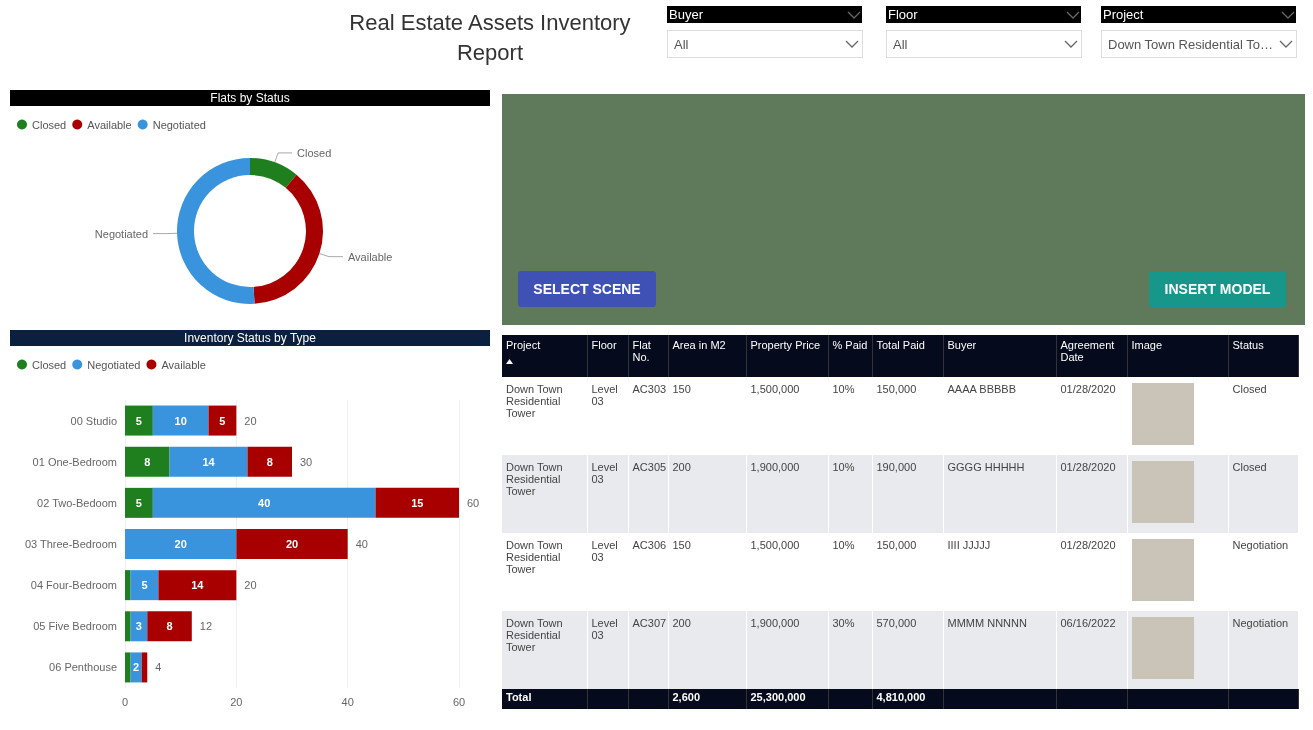 The width and height of the screenshot is (1313, 730). Describe the element at coordinates (850, 356) in the screenshot. I see `category-label: % Paid` at that location.